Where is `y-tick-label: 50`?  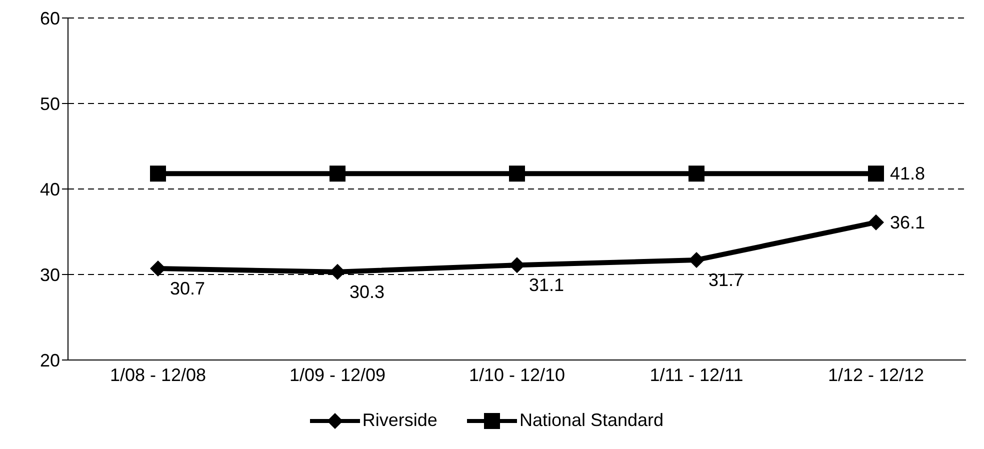
y-tick-label: 50 is located at coordinates (50, 104).